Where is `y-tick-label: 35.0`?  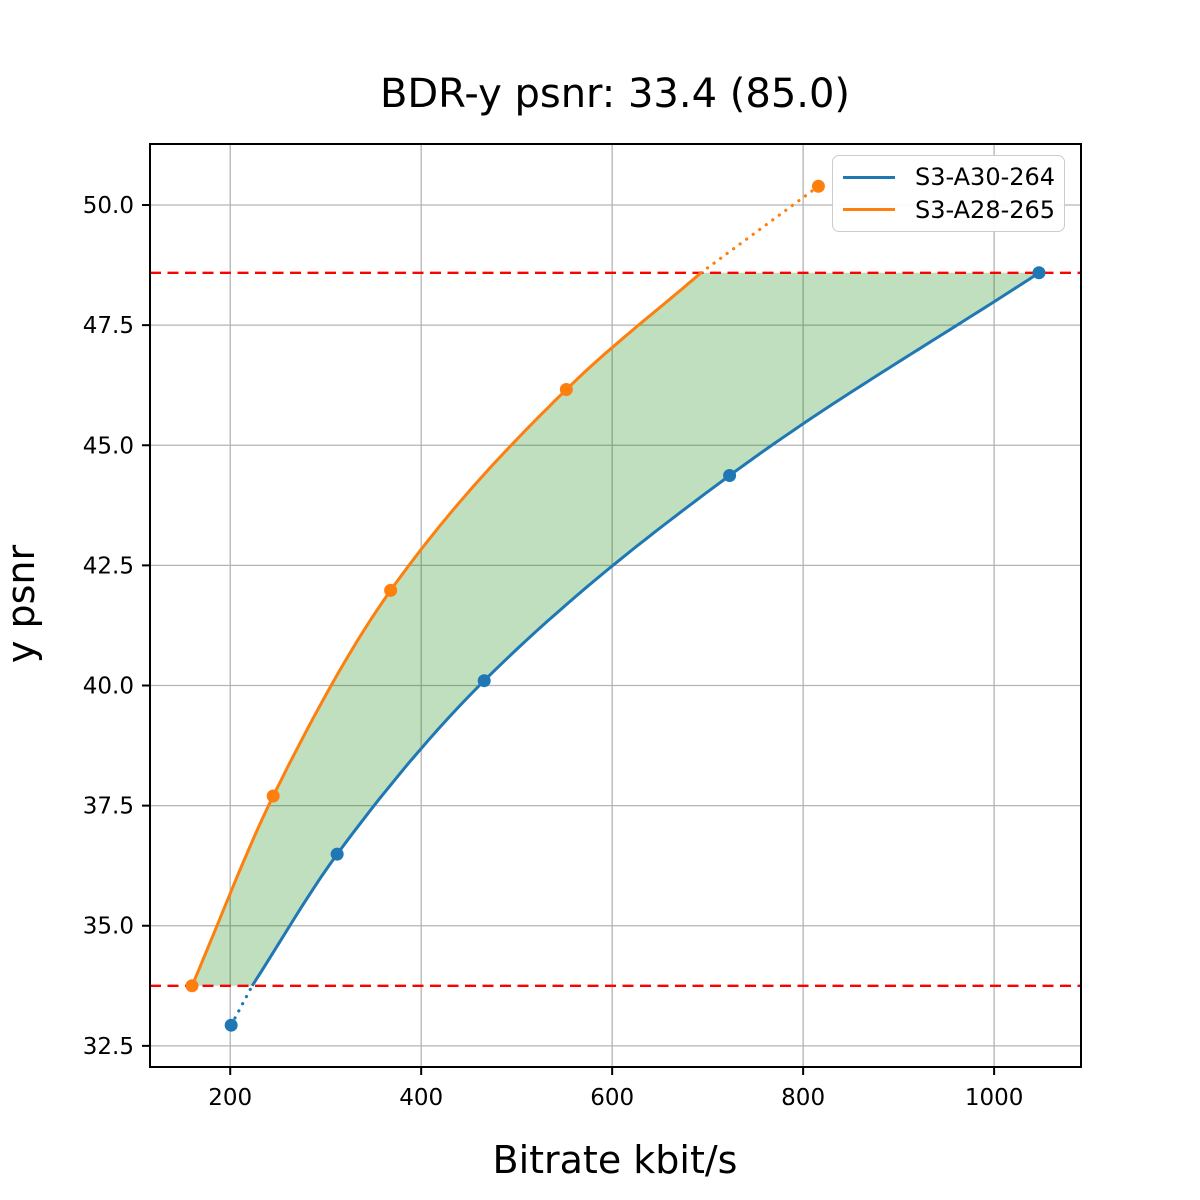 y-tick-label: 35.0 is located at coordinates (108, 927).